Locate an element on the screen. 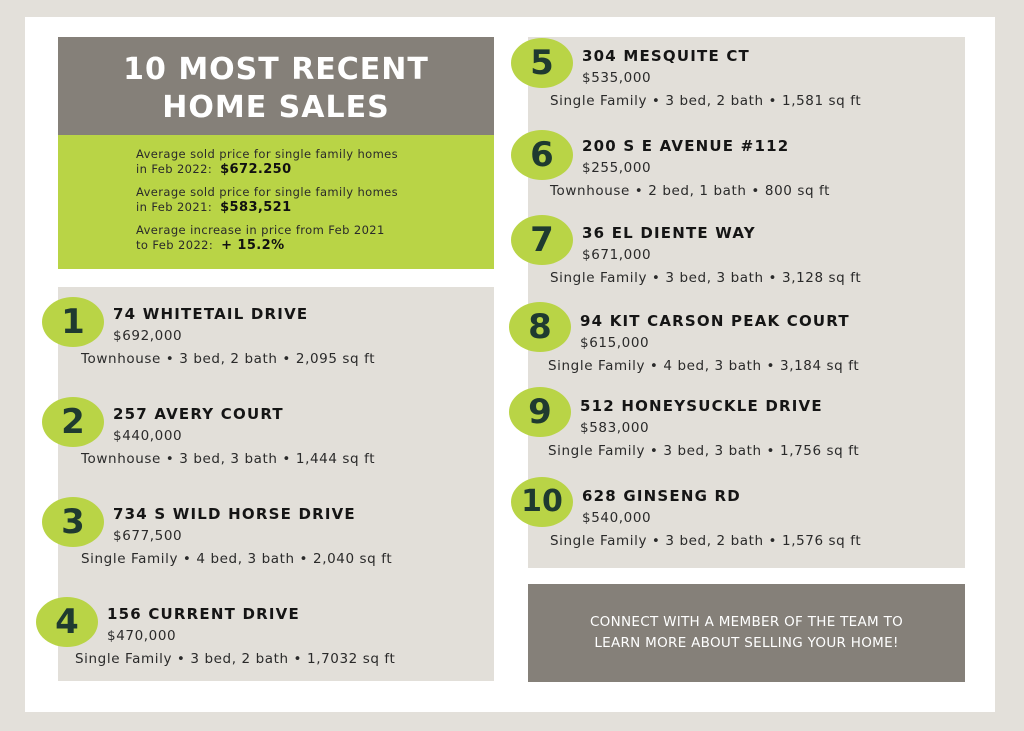 This screenshot has height=731, width=1024. title-line-1: 10 MOST RECENT is located at coordinates (276, 69).